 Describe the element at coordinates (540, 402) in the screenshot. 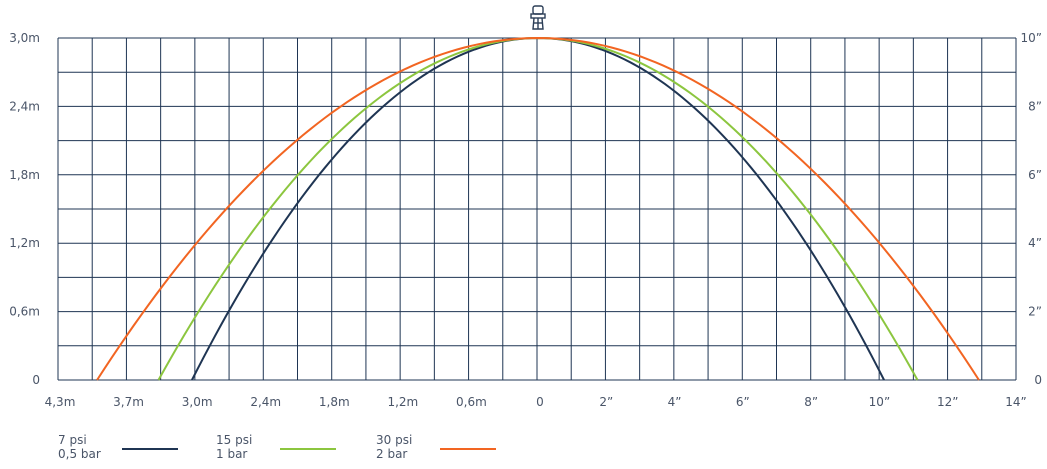

I see `x-tick-label: 0` at that location.